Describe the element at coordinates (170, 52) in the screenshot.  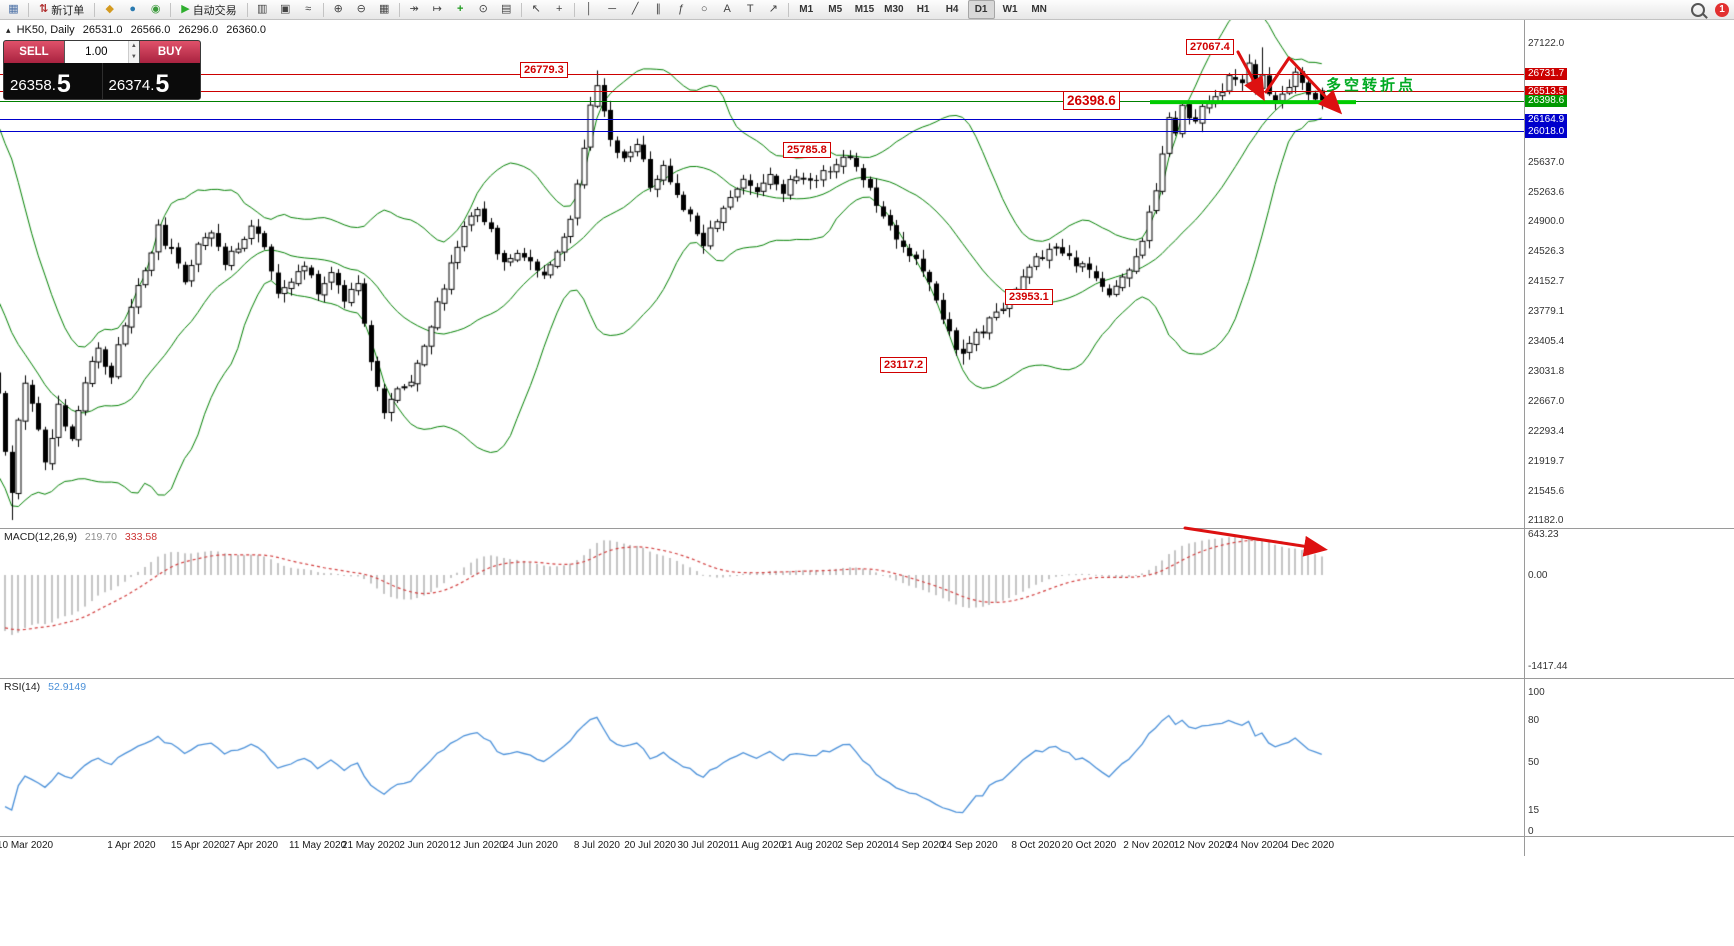
I see `buy-button: BUY` at that location.